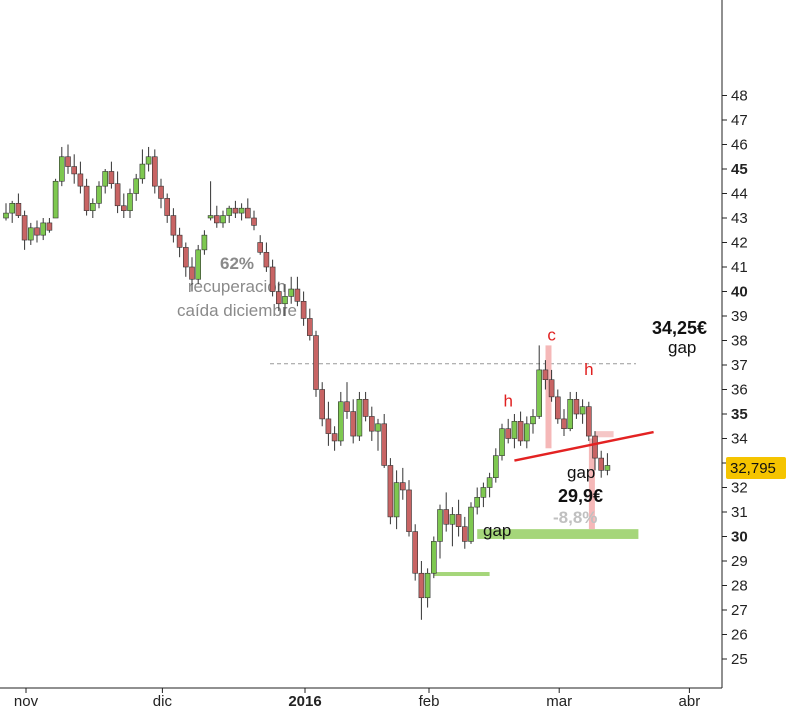  Describe the element at coordinates (739, 610) in the screenshot. I see `y-tick-label: 27` at that location.